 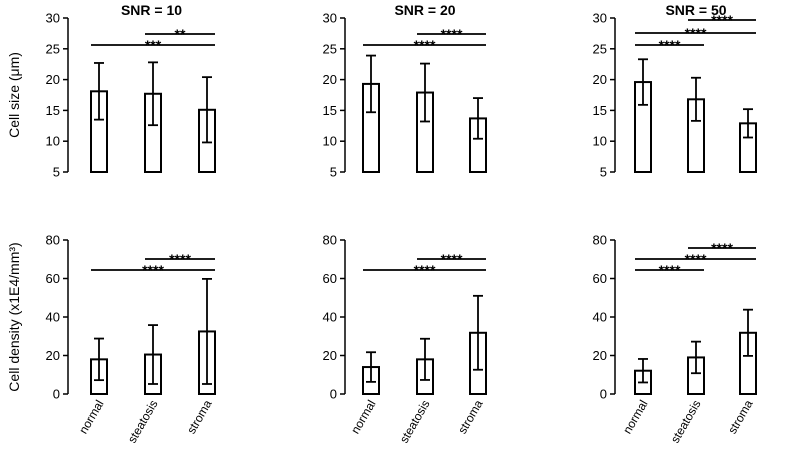 What do you see at coordinates (405, 91) in the screenshot?
I see `chart-panel-2: SNR = 20 5 10 15 20 25 30 **** ****` at bounding box center [405, 91].